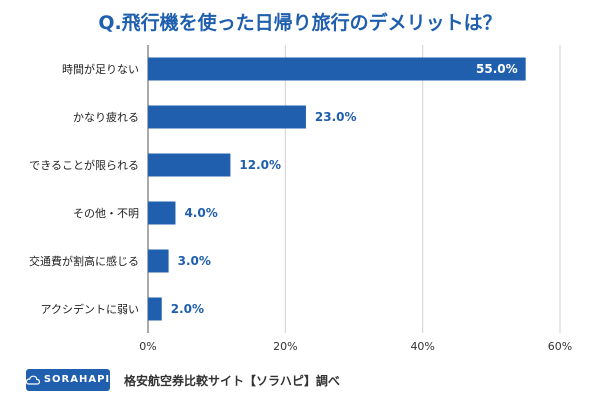 This screenshot has height=400, width=600. Describe the element at coordinates (260, 165) in the screenshot. I see `data-label: 12.0%` at that location.